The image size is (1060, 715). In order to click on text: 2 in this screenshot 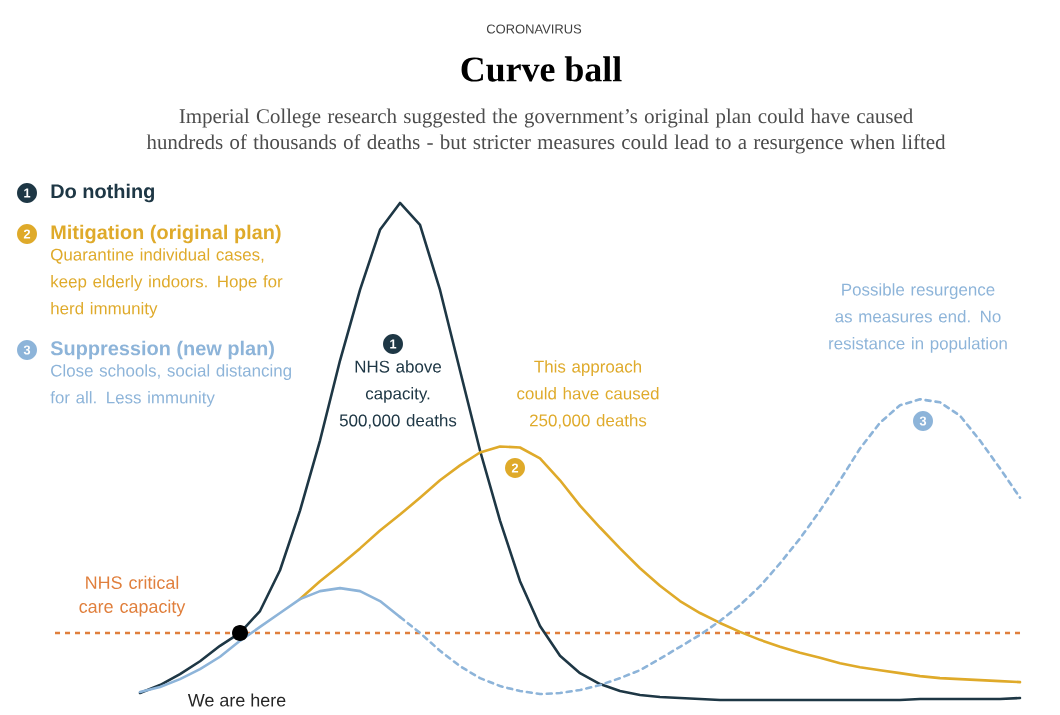, I will do `click(27, 234)`.